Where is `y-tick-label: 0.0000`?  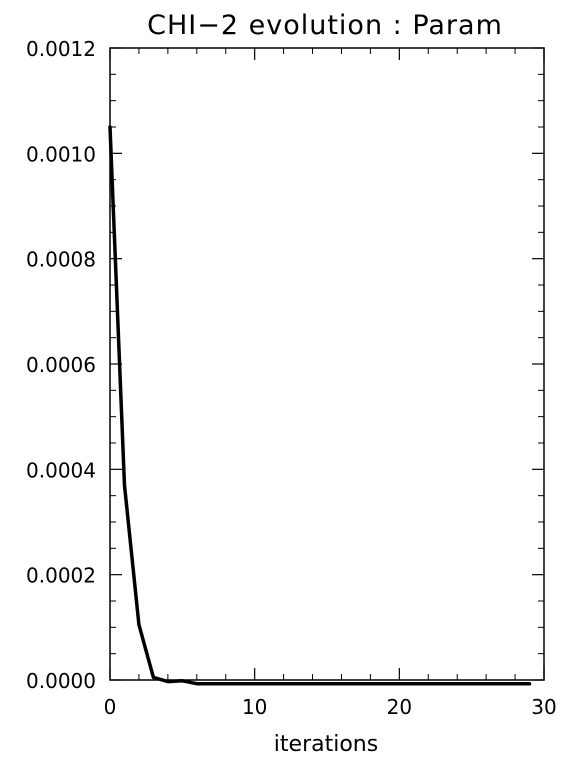
y-tick-label: 0.0000 is located at coordinates (61, 681).